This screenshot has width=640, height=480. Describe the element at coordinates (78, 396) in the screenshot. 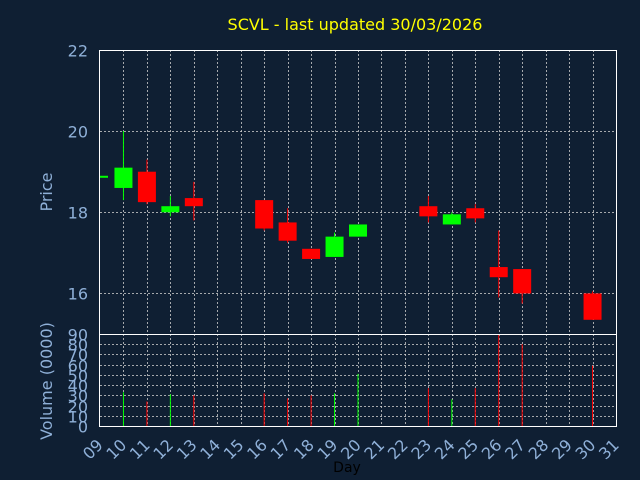

I see `volume-tick-label: 30` at that location.